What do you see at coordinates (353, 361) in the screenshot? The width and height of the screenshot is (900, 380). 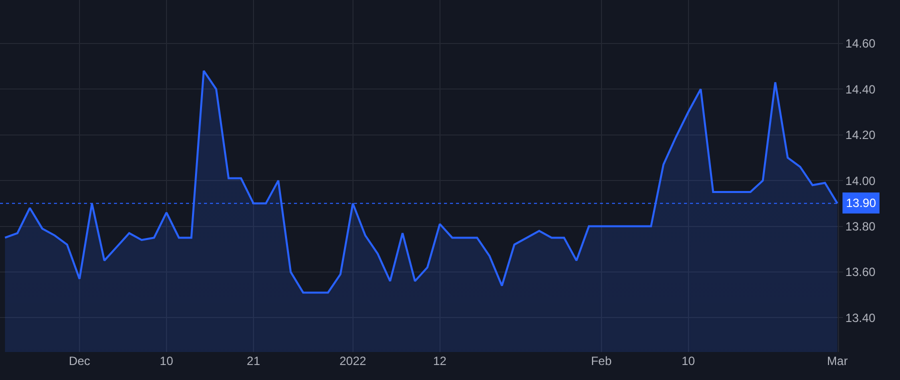 I see `x-tick-label: 2022` at bounding box center [353, 361].